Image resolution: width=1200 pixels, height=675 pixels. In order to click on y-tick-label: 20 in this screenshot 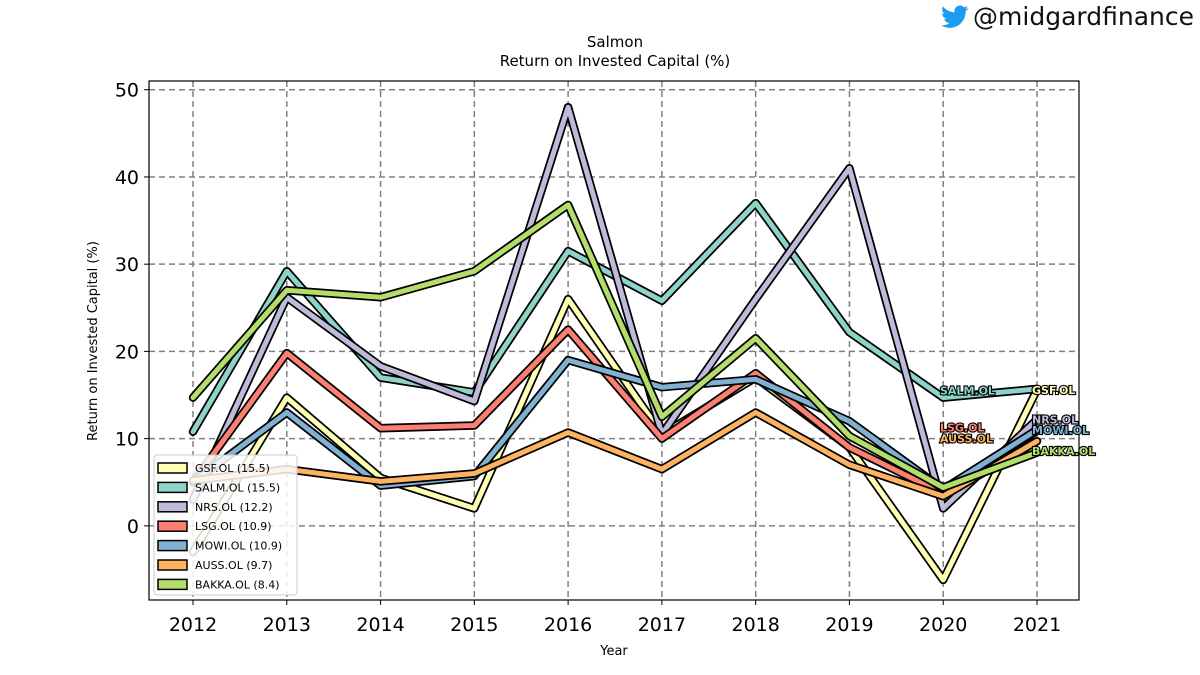, I will do `click(127, 352)`.